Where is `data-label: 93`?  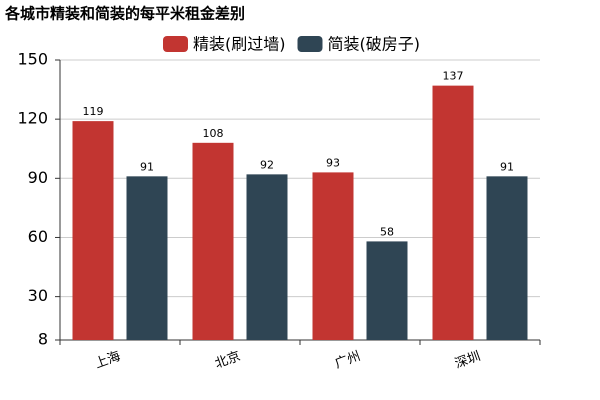
data-label: 93 is located at coordinates (333, 162).